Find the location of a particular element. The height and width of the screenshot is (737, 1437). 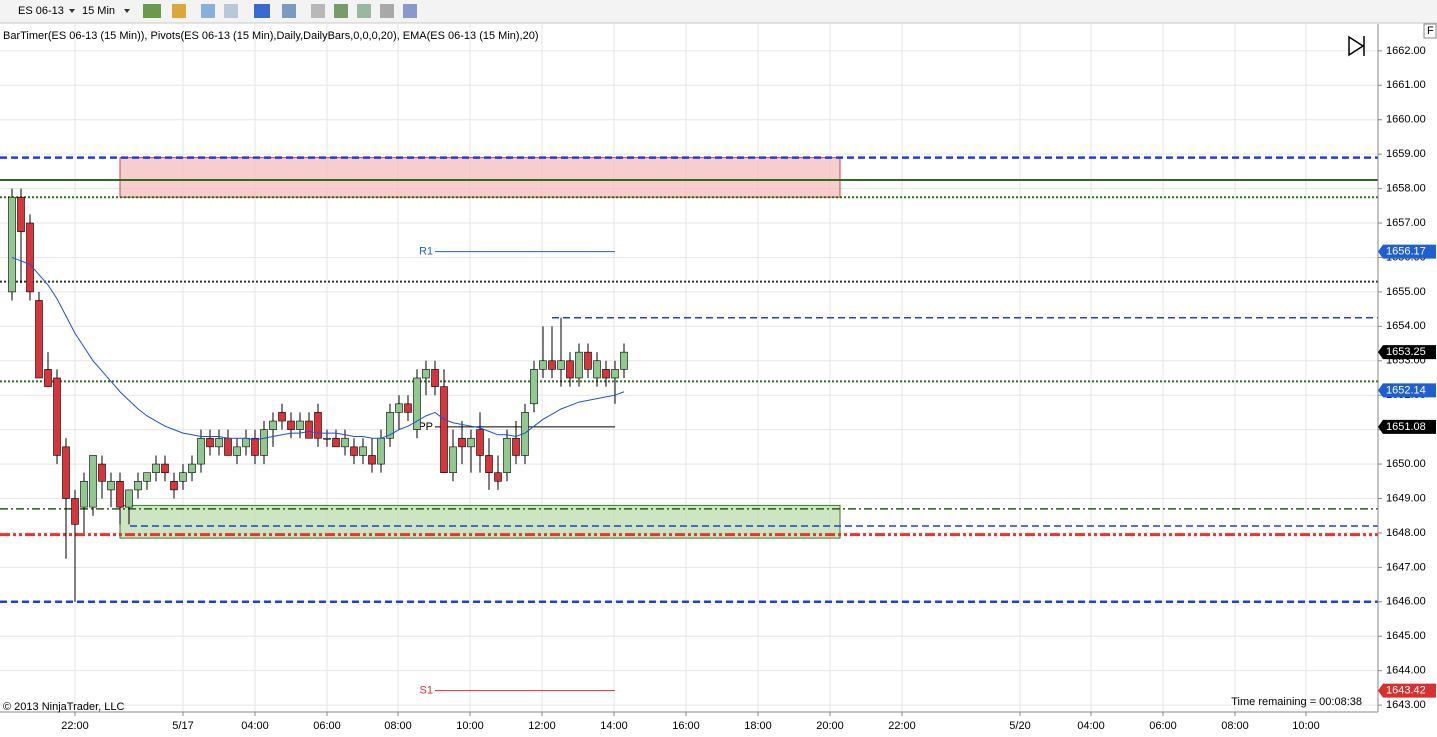

price-marker-label: 1643.42 is located at coordinates (1406, 691).